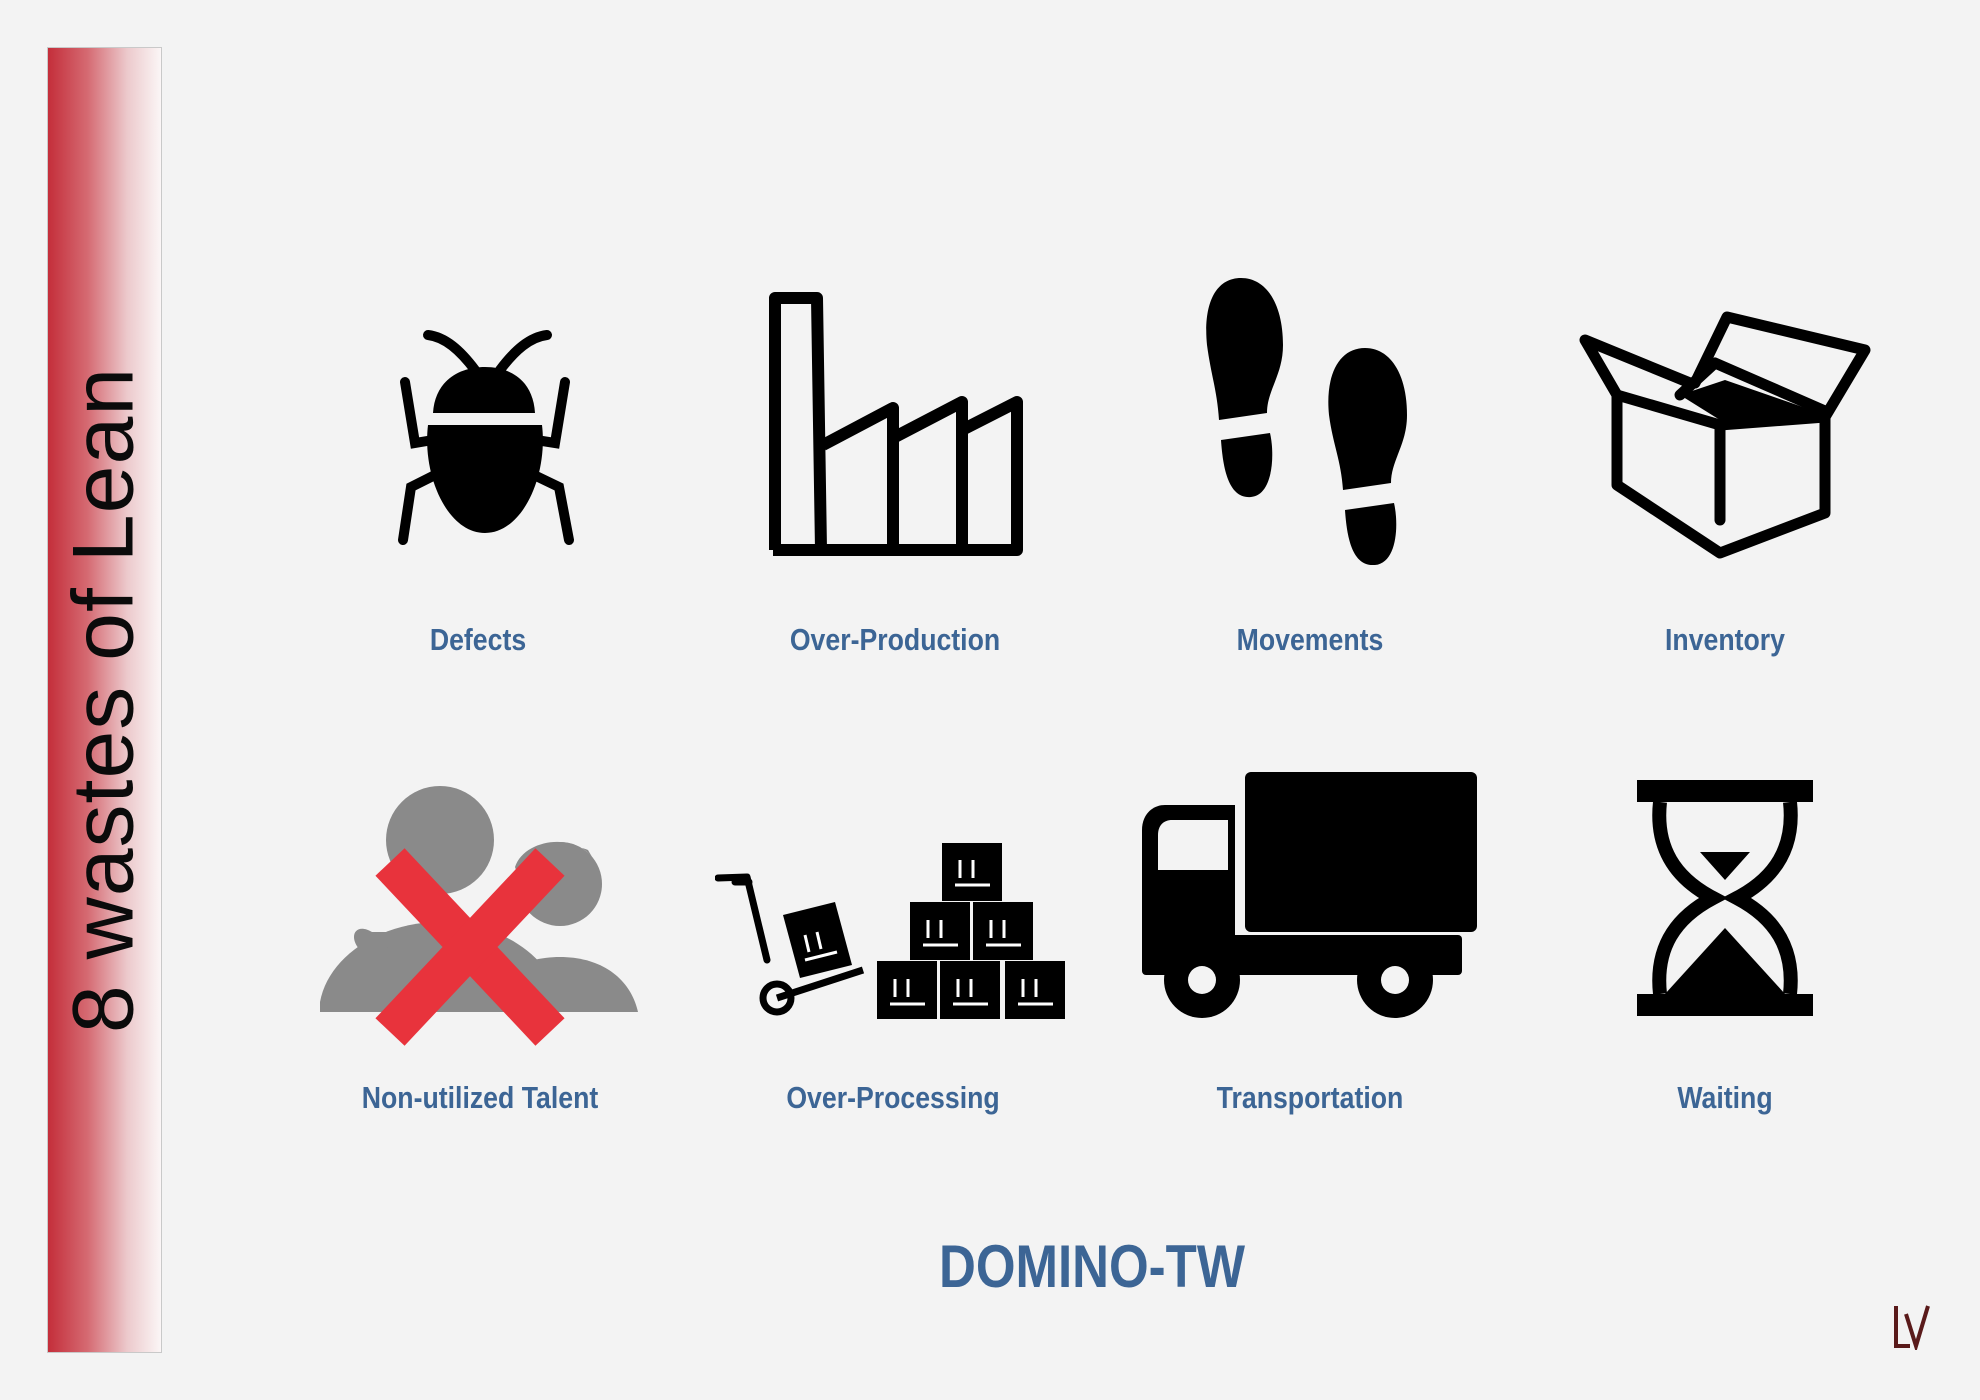 Image resolution: width=1980 pixels, height=1400 pixels. Describe the element at coordinates (1310, 1097) in the screenshot. I see `waste-label-transportation: Transportation` at that location.